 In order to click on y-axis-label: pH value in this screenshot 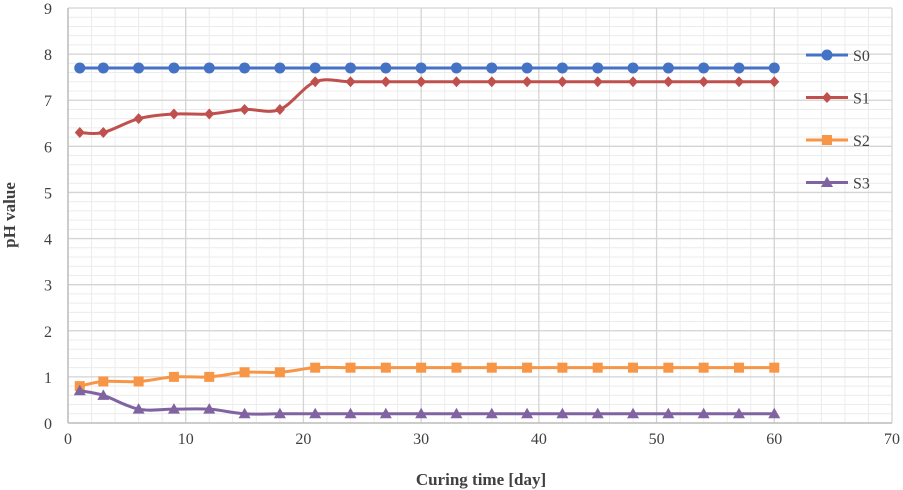, I will do `click(9, 215)`.